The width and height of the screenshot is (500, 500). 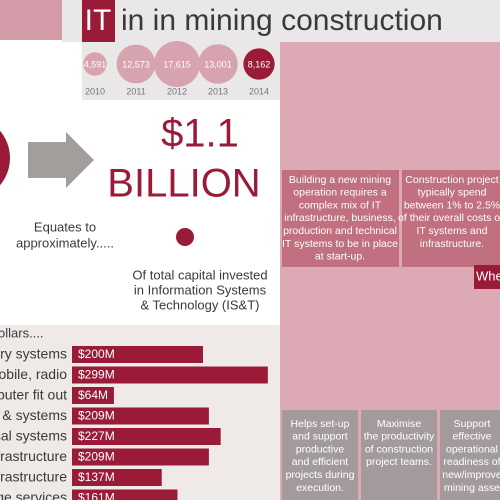 What do you see at coordinates (259, 91) in the screenshot?
I see `year: 2014` at bounding box center [259, 91].